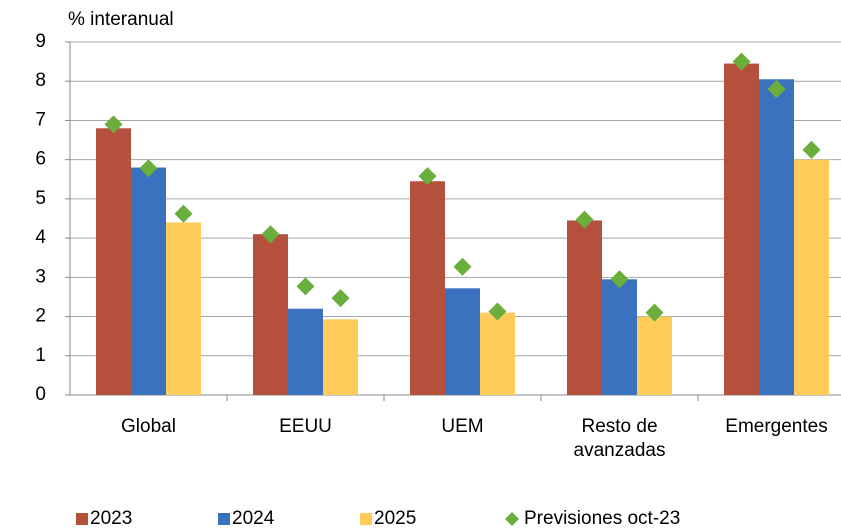 Image resolution: width=841 pixels, height=532 pixels. Describe the element at coordinates (305, 426) in the screenshot. I see `x-tick-label: EEUU` at that location.